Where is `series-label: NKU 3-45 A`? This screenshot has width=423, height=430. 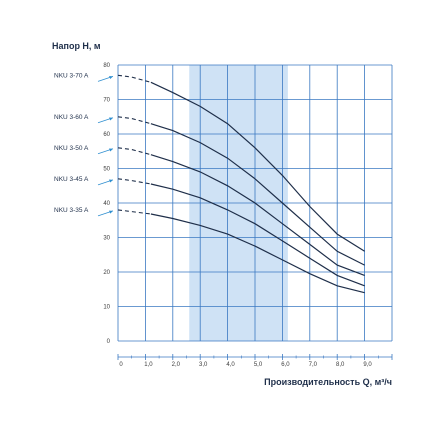
series-label: NKU 3-45 A is located at coordinates (71, 179).